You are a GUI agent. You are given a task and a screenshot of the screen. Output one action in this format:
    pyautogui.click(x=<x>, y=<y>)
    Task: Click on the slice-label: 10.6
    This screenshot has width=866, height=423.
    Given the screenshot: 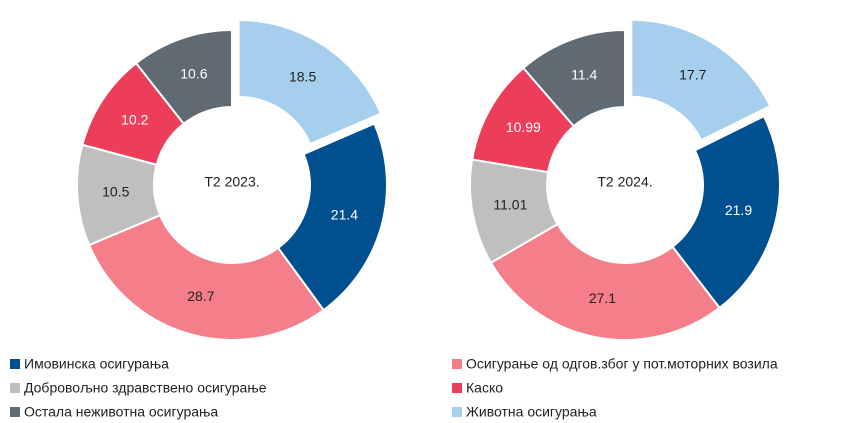 What is the action you would take?
    pyautogui.click(x=193, y=74)
    